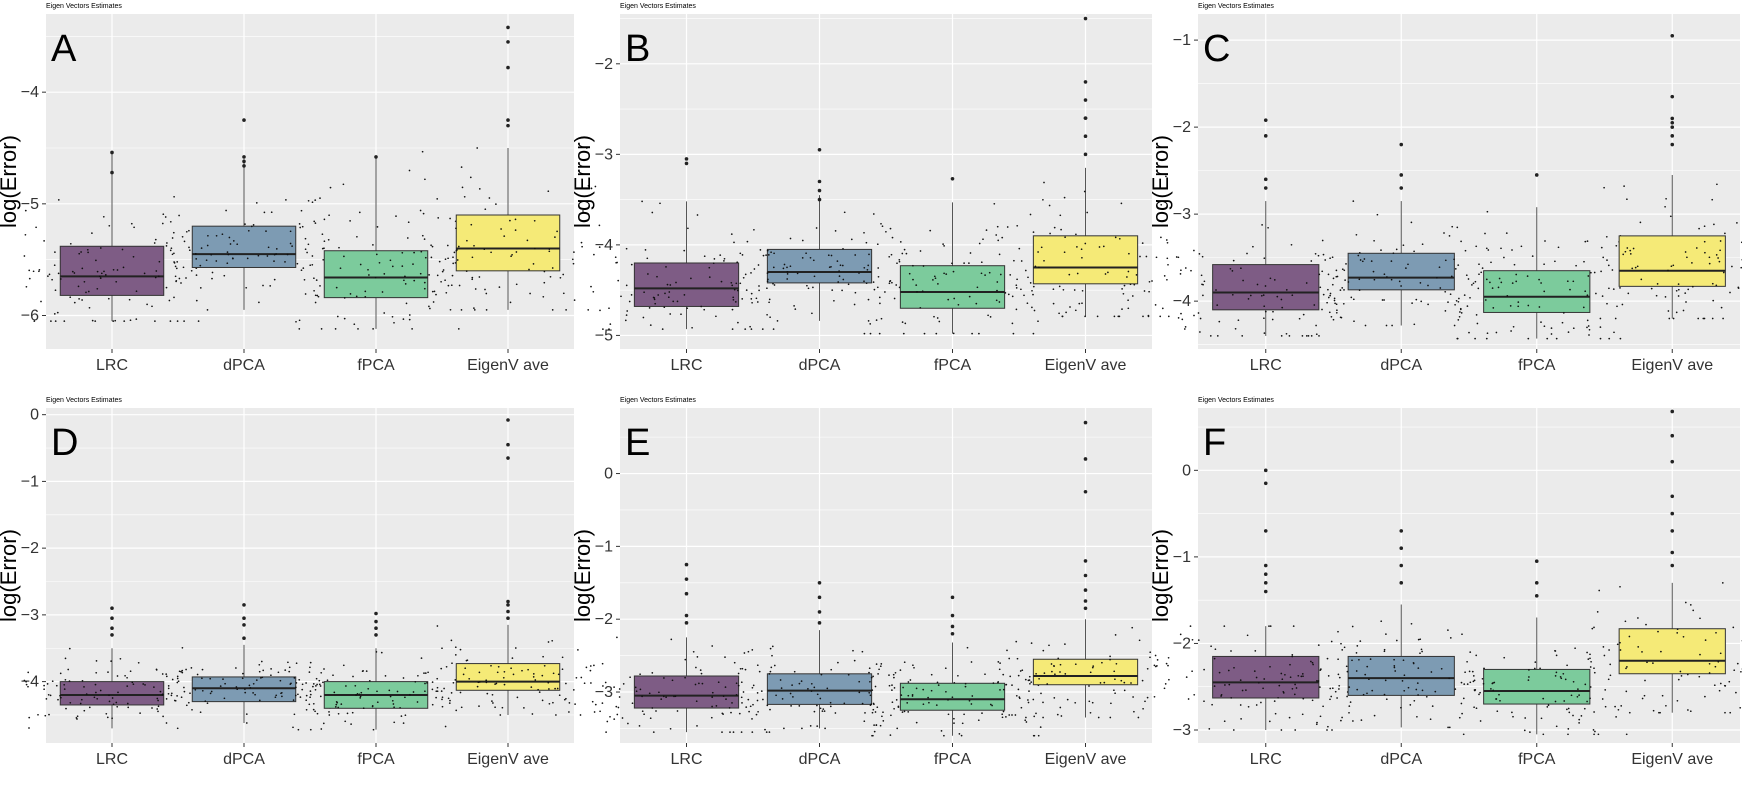 The height and width of the screenshot is (788, 1742). Describe the element at coordinates (604, 245) in the screenshot. I see `y-tick-label: −4` at that location.